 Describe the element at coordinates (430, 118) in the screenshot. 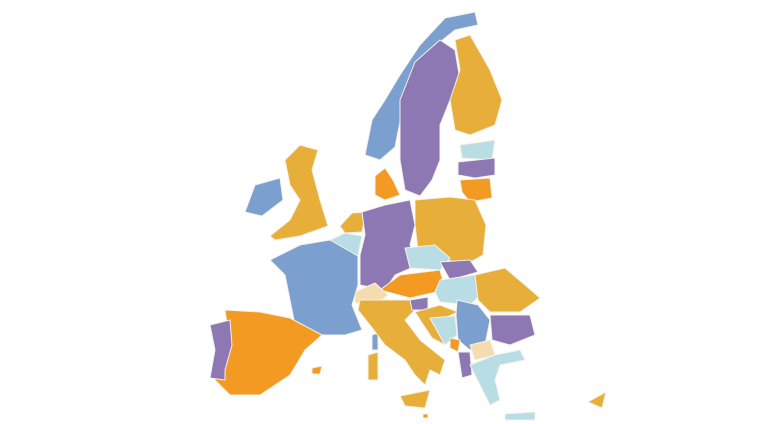

I see `region-sweden` at that location.